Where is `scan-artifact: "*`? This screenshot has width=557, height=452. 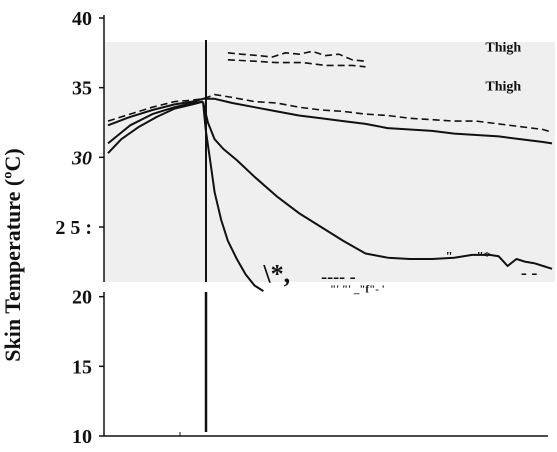
scan-artifact: "* is located at coordinates (484, 255).